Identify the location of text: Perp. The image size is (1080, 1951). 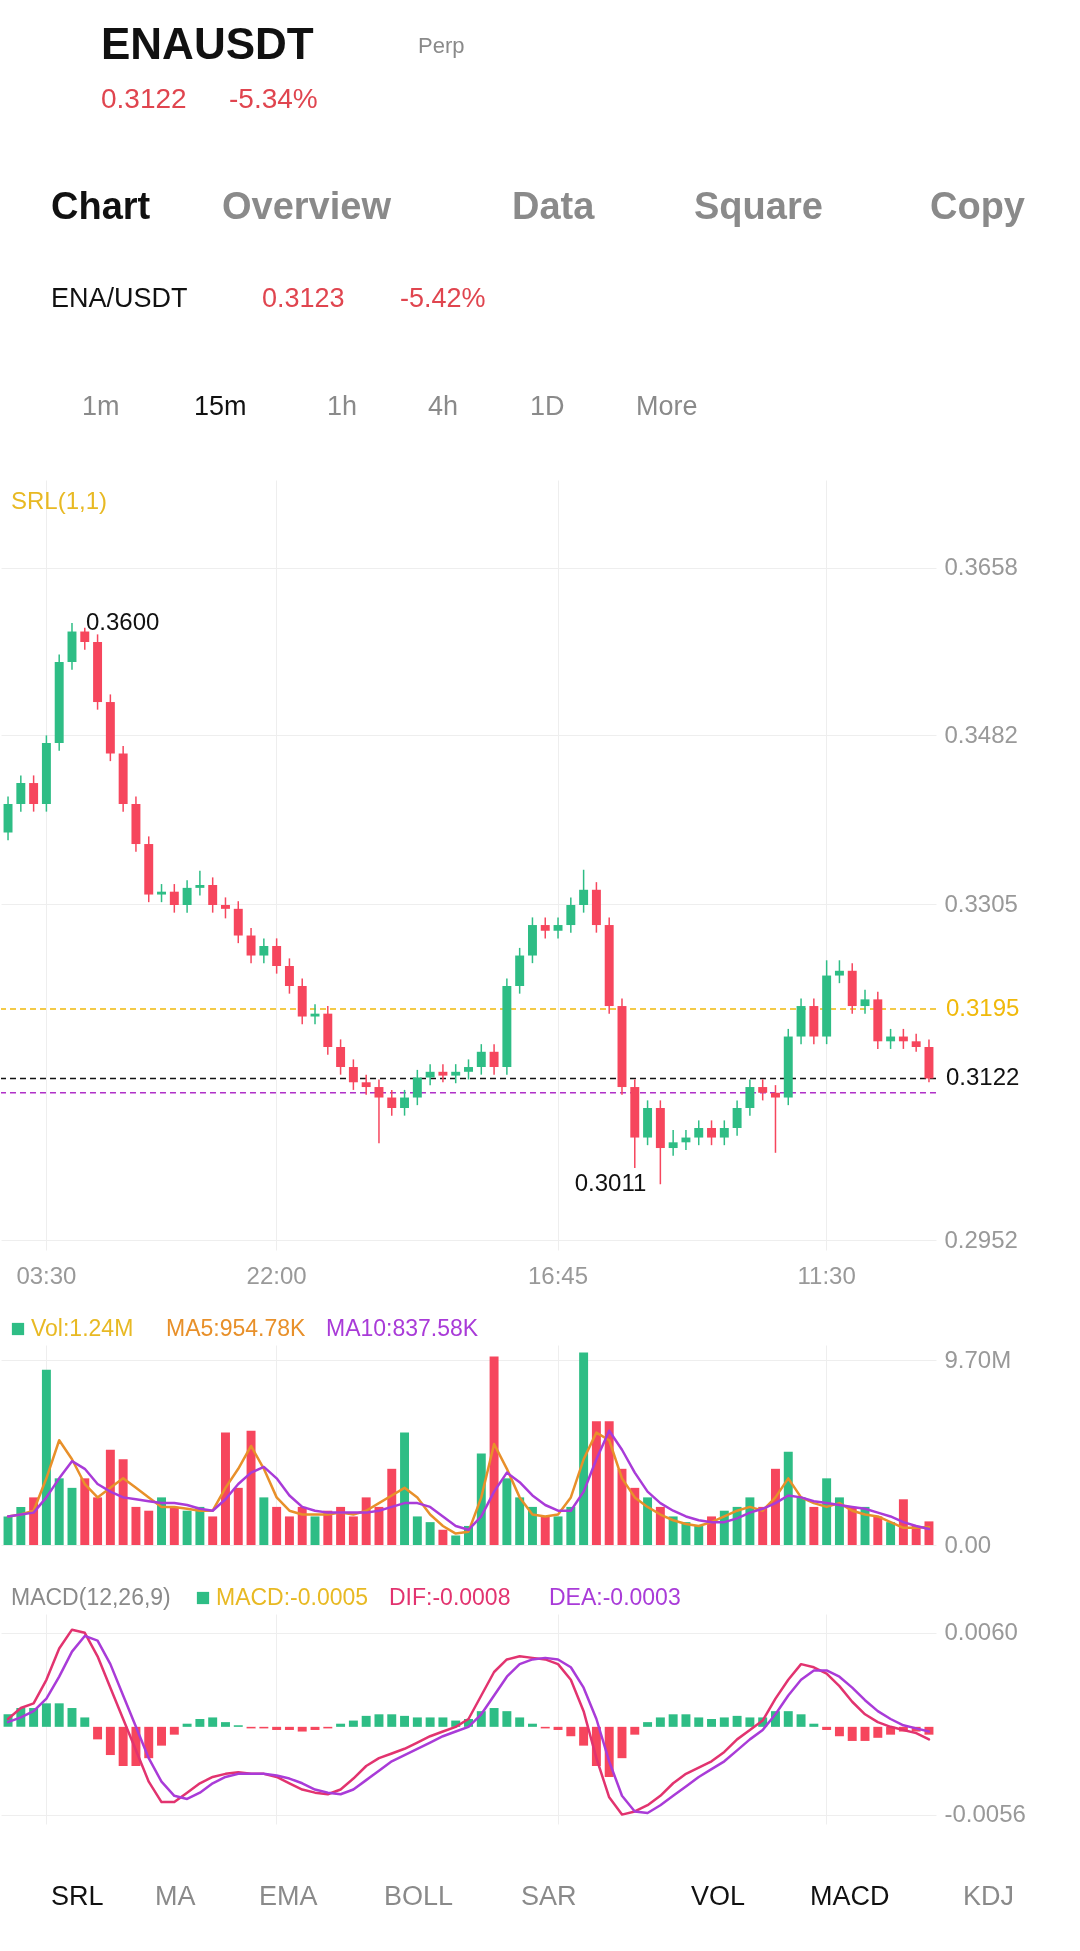
(441, 45).